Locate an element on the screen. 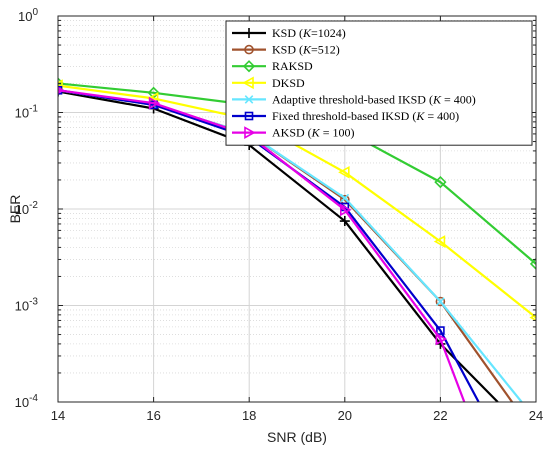 The height and width of the screenshot is (456, 550). y-axis-label: BER is located at coordinates (15, 209).